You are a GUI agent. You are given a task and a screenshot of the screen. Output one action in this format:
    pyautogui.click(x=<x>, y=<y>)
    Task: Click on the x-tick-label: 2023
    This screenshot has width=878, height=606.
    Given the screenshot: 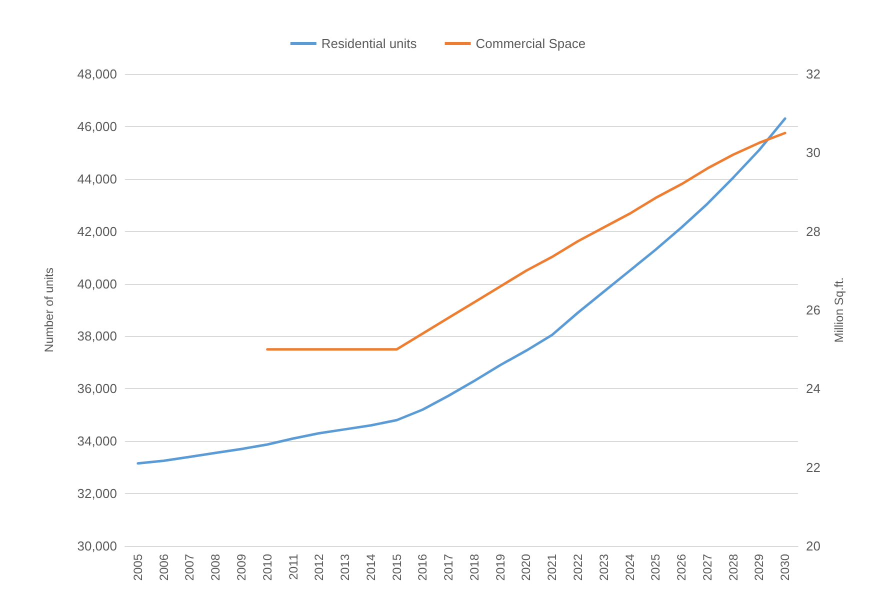 What is the action you would take?
    pyautogui.click(x=603, y=567)
    